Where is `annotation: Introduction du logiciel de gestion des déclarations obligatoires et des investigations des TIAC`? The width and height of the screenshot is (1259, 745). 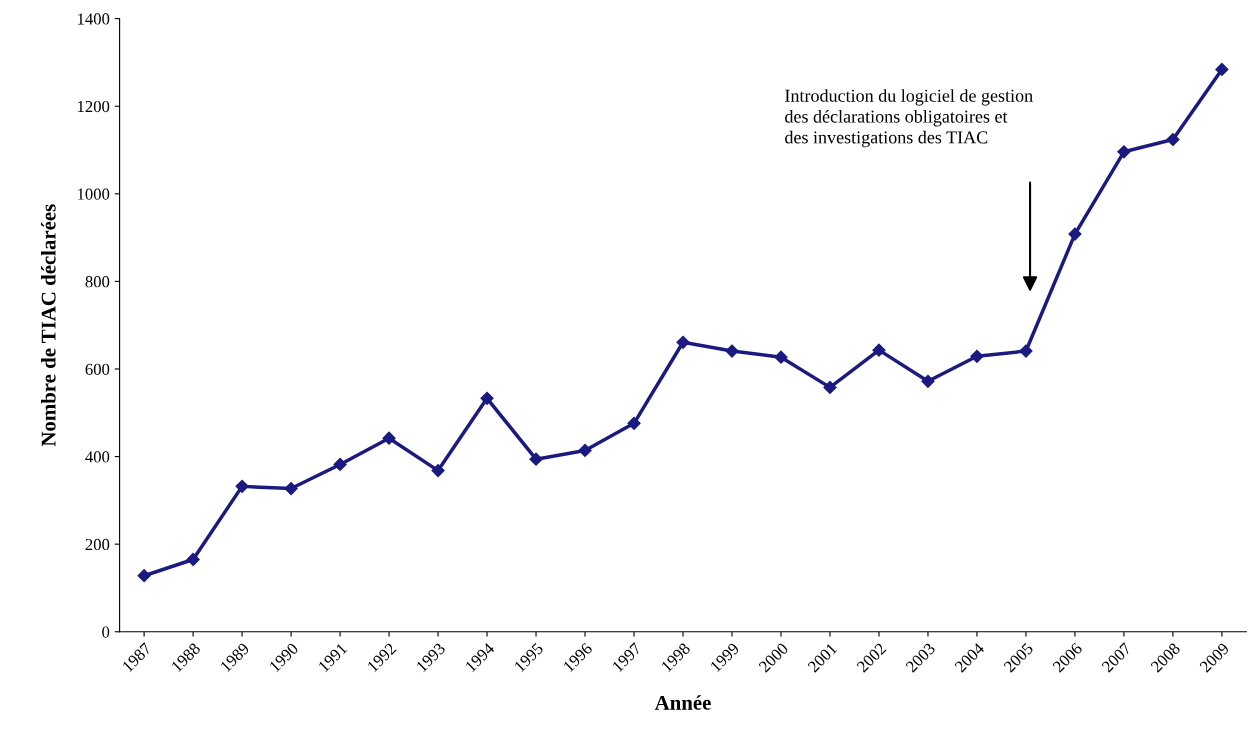 annotation: Introduction du logiciel de gestion des déclarations obligatoires et des investigations des TIAC is located at coordinates (909, 118).